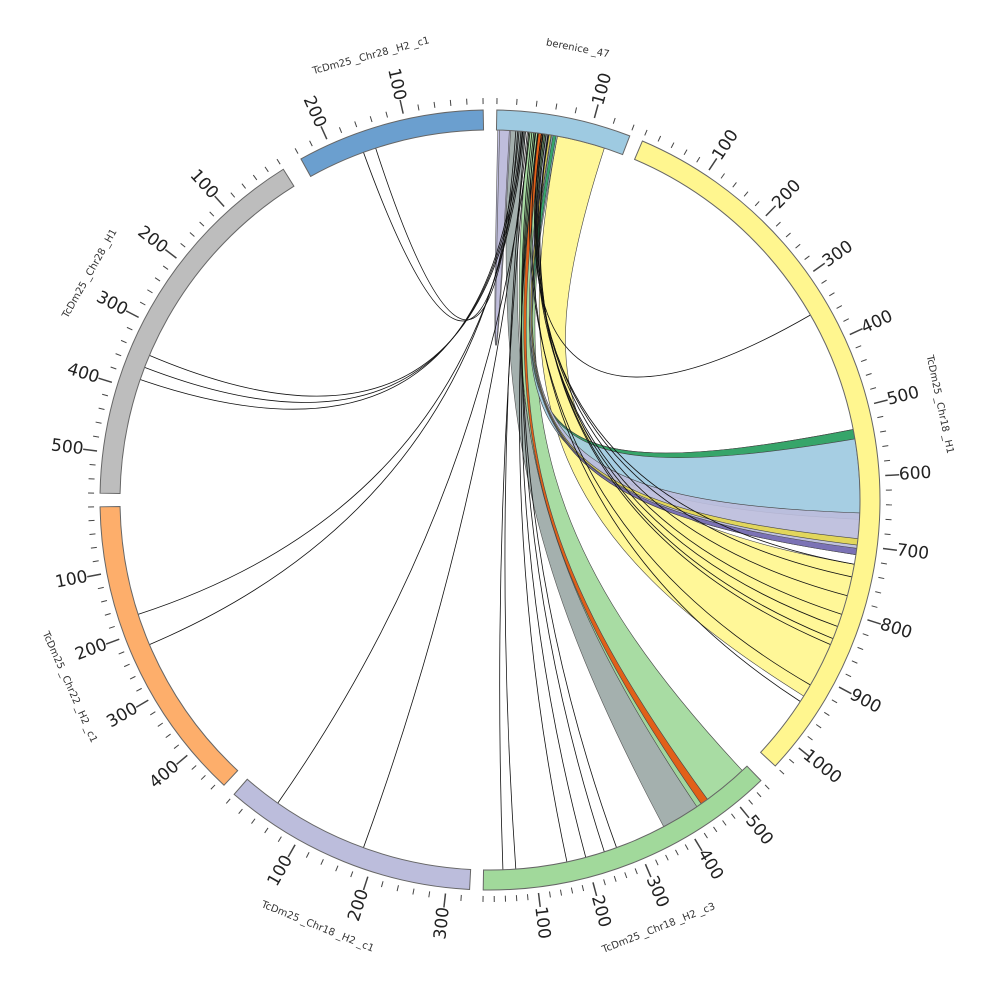  Describe the element at coordinates (903, 395) in the screenshot. I see `tick-label-chr18_h1: 500` at that location.